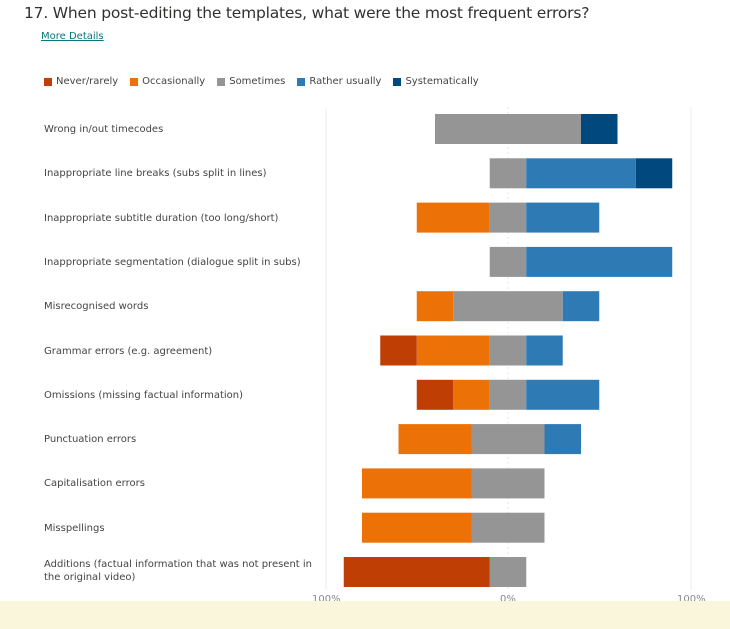 The width and height of the screenshot is (730, 629). What do you see at coordinates (90, 440) in the screenshot?
I see `category-label: Punctuation errors` at bounding box center [90, 440].